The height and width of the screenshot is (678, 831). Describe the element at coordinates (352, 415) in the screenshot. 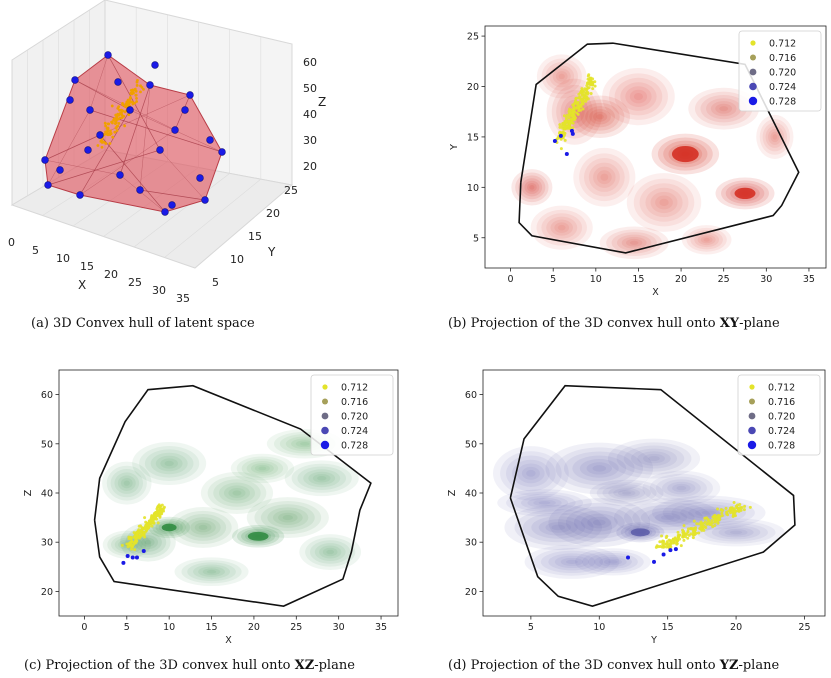

I see `legend-box` at that location.